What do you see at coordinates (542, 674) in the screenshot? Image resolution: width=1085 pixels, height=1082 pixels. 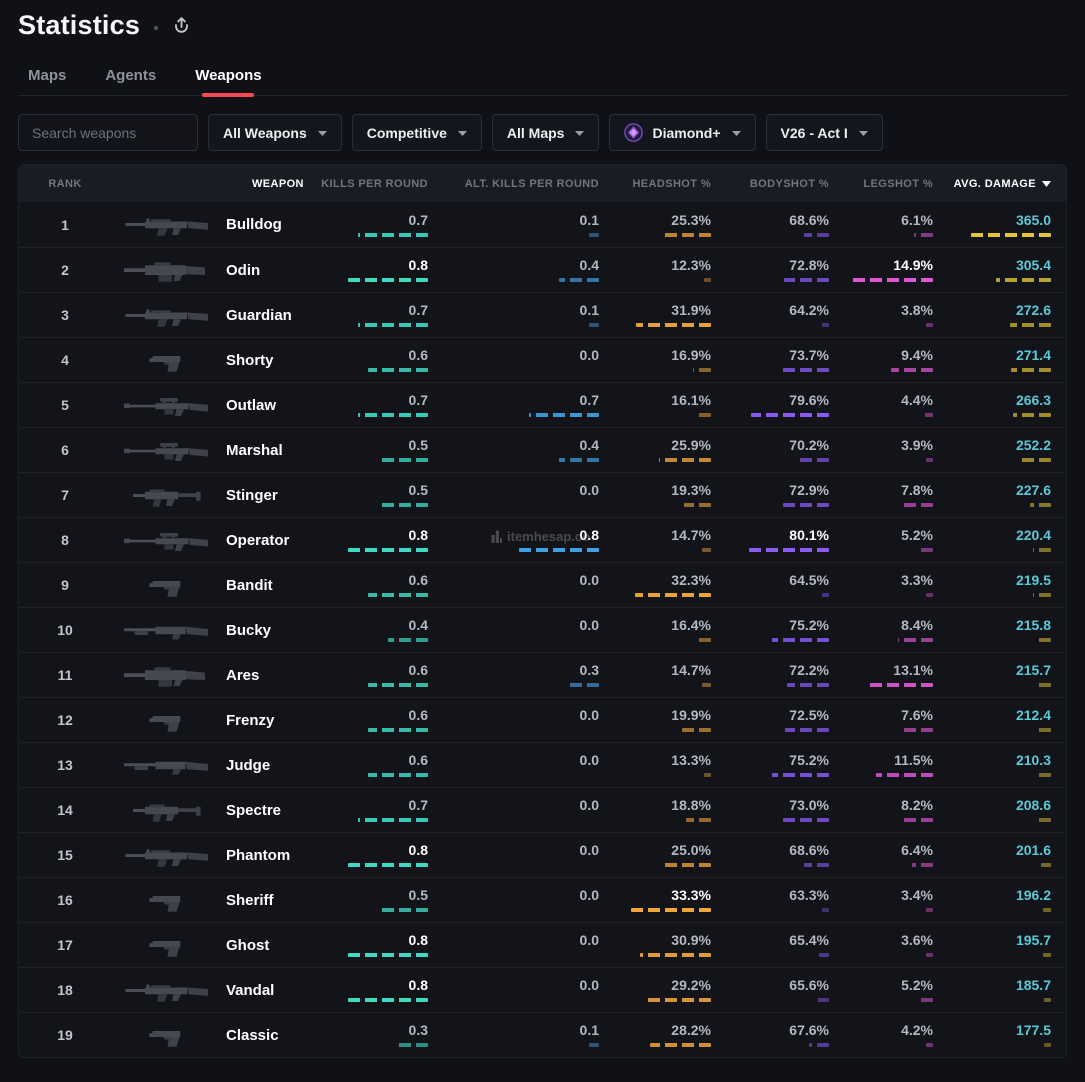 I see `table-row: 11 Ares 0.6 0.3 14.7% 72.2% 13.1% 215.7` at bounding box center [542, 674].